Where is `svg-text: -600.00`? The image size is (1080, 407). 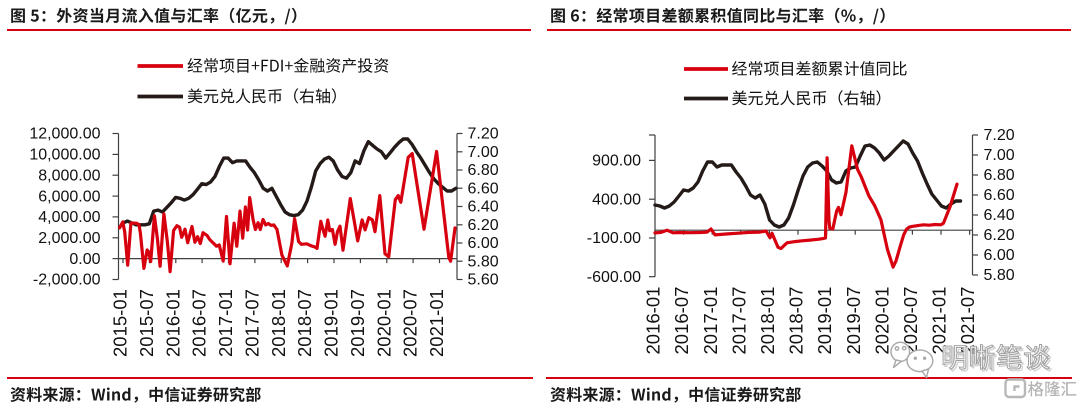
svg-text: -600.00 is located at coordinates (614, 277).